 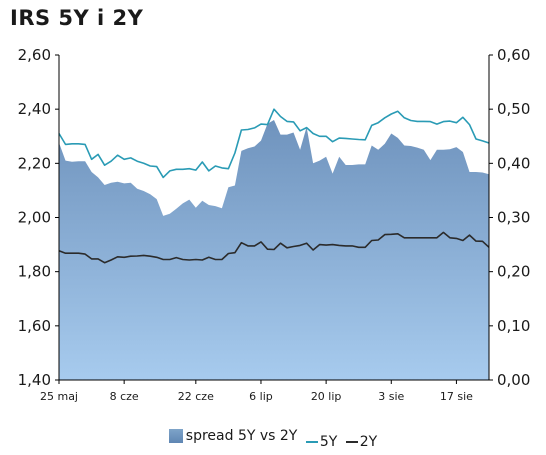 What do you see at coordinates (241, 436) in the screenshot?
I see `legend-label-spread: spread 5Y vs 2Y` at bounding box center [241, 436].